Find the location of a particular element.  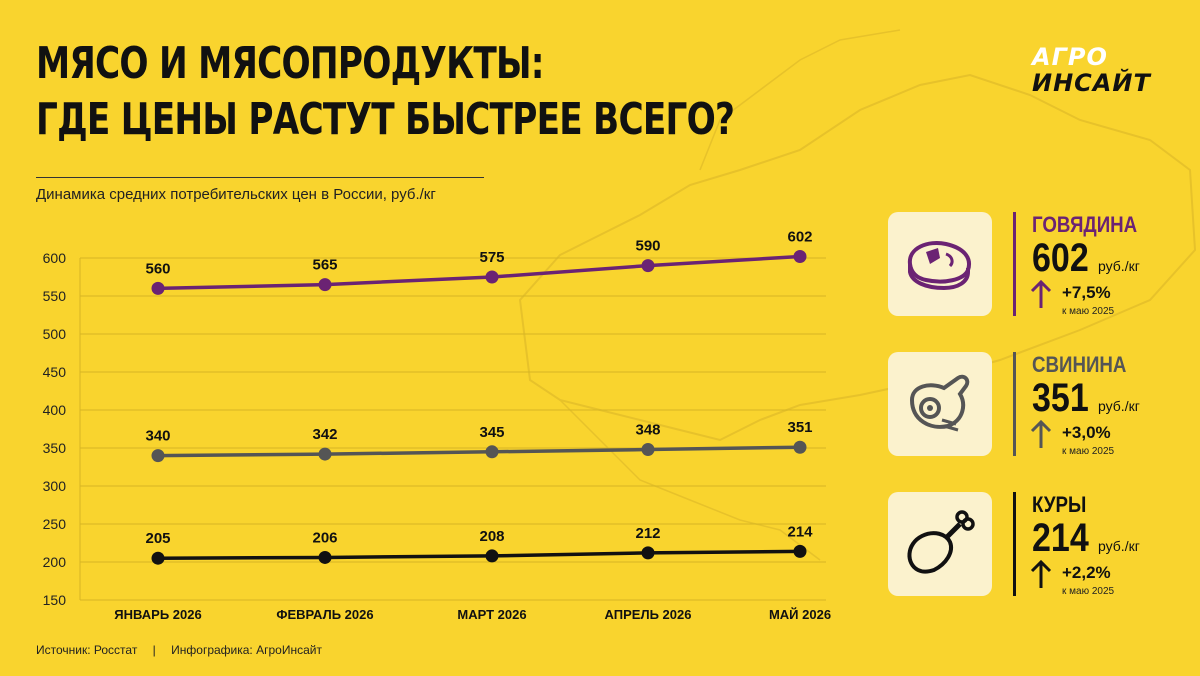

logo-line-2: ИНСАЙТ is located at coordinates (1091, 83).